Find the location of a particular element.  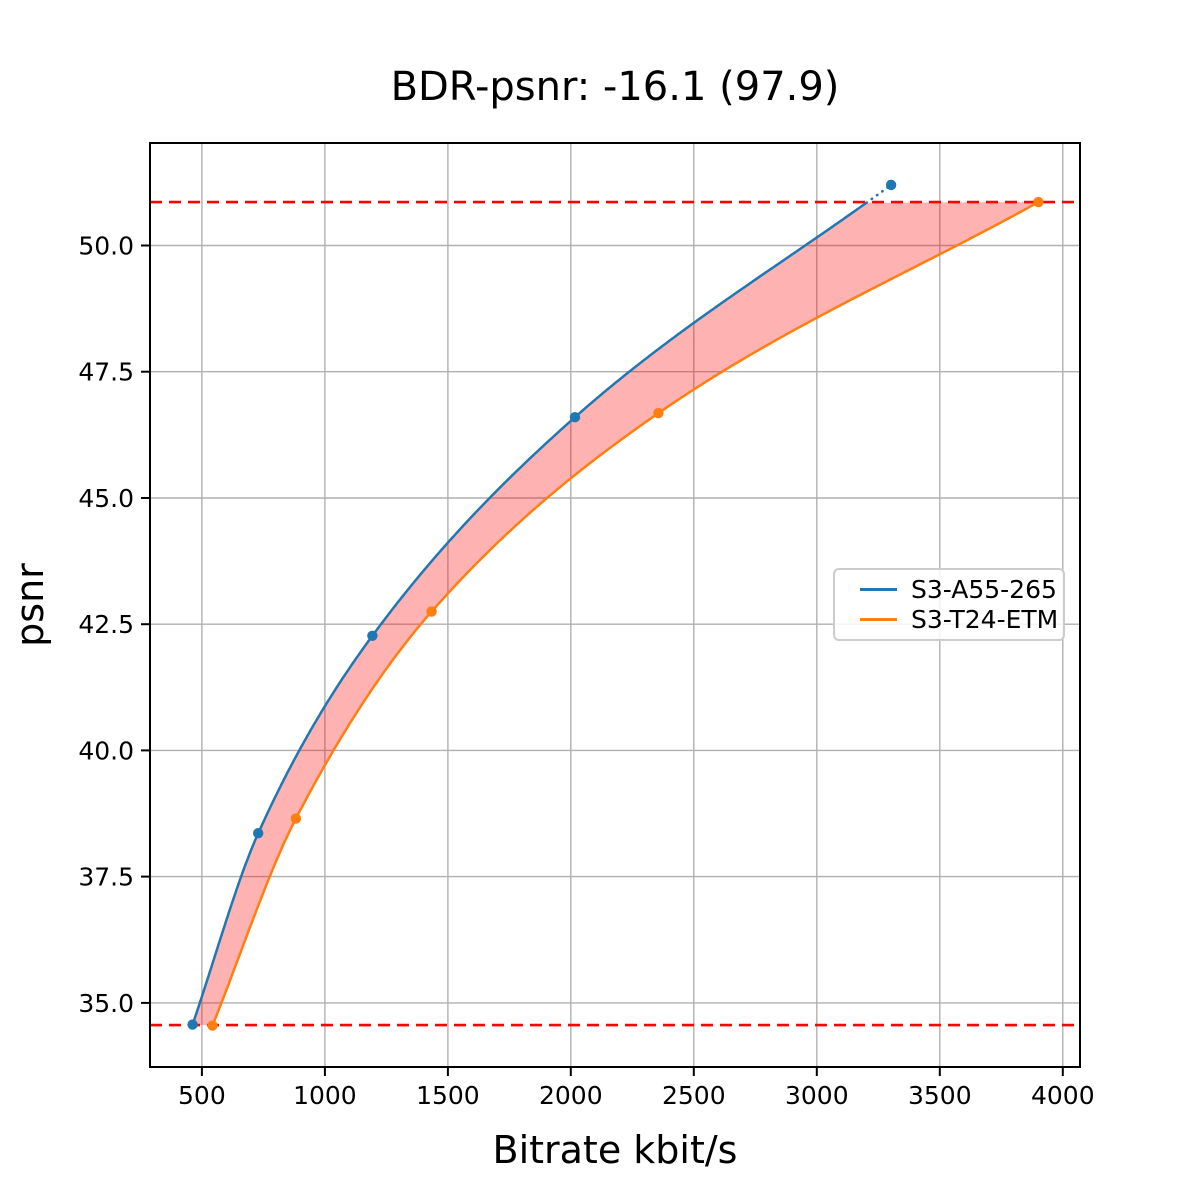

x-tick-label: 3500 is located at coordinates (940, 1095).